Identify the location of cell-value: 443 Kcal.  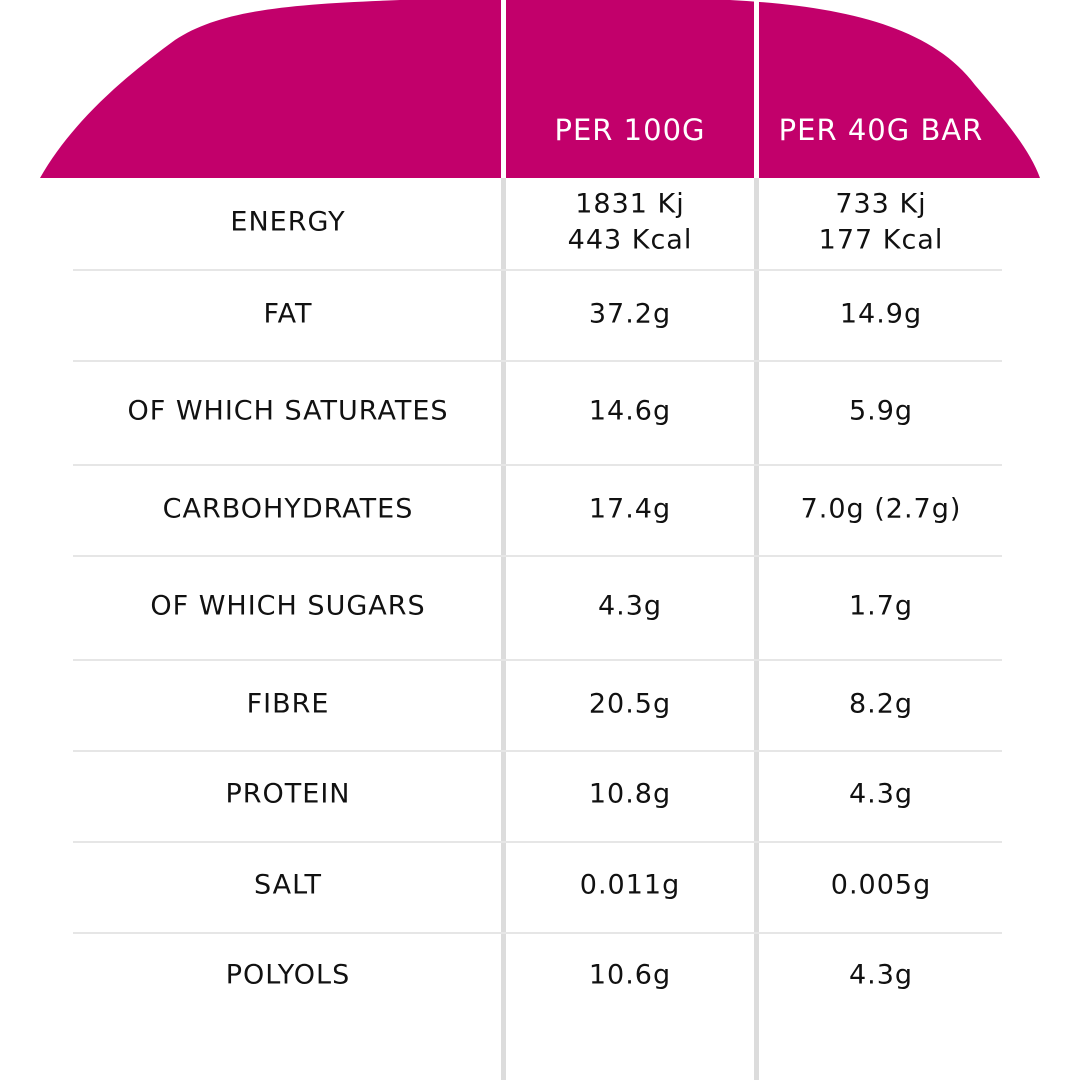
(630, 240).